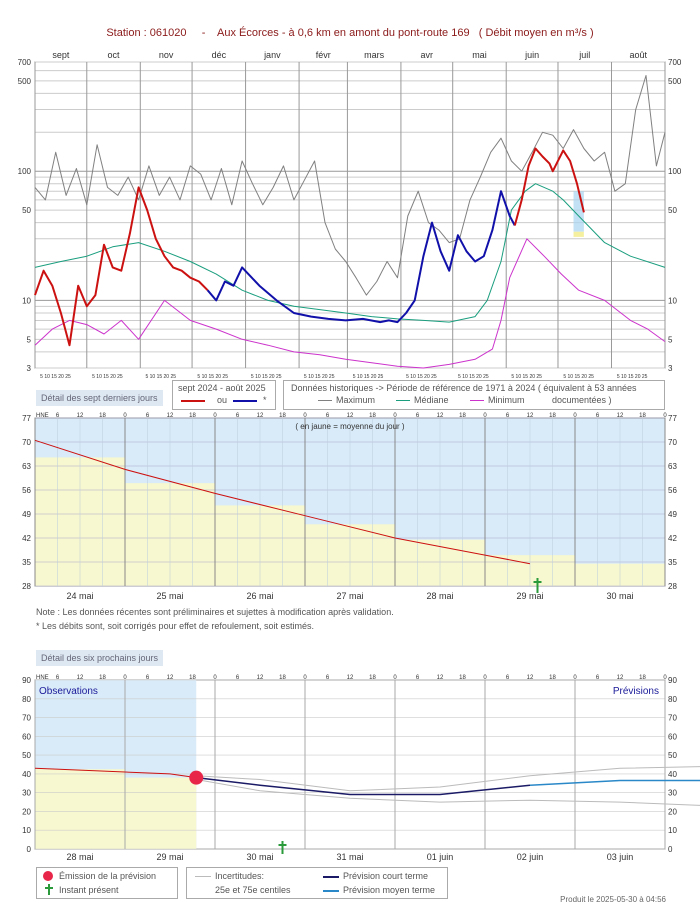 This screenshot has height=910, width=700. I want to click on recent-hne-label: HNE, so click(42, 416).